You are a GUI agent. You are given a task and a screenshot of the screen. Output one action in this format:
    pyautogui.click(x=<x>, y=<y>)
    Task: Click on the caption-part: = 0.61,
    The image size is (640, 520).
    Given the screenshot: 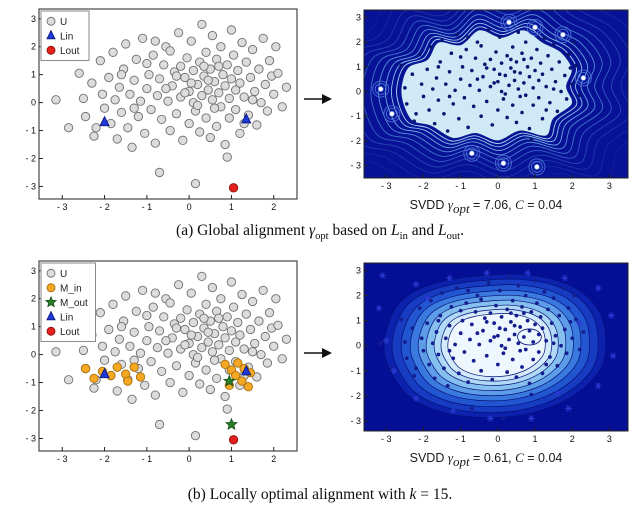 What is the action you would take?
    pyautogui.click(x=492, y=458)
    